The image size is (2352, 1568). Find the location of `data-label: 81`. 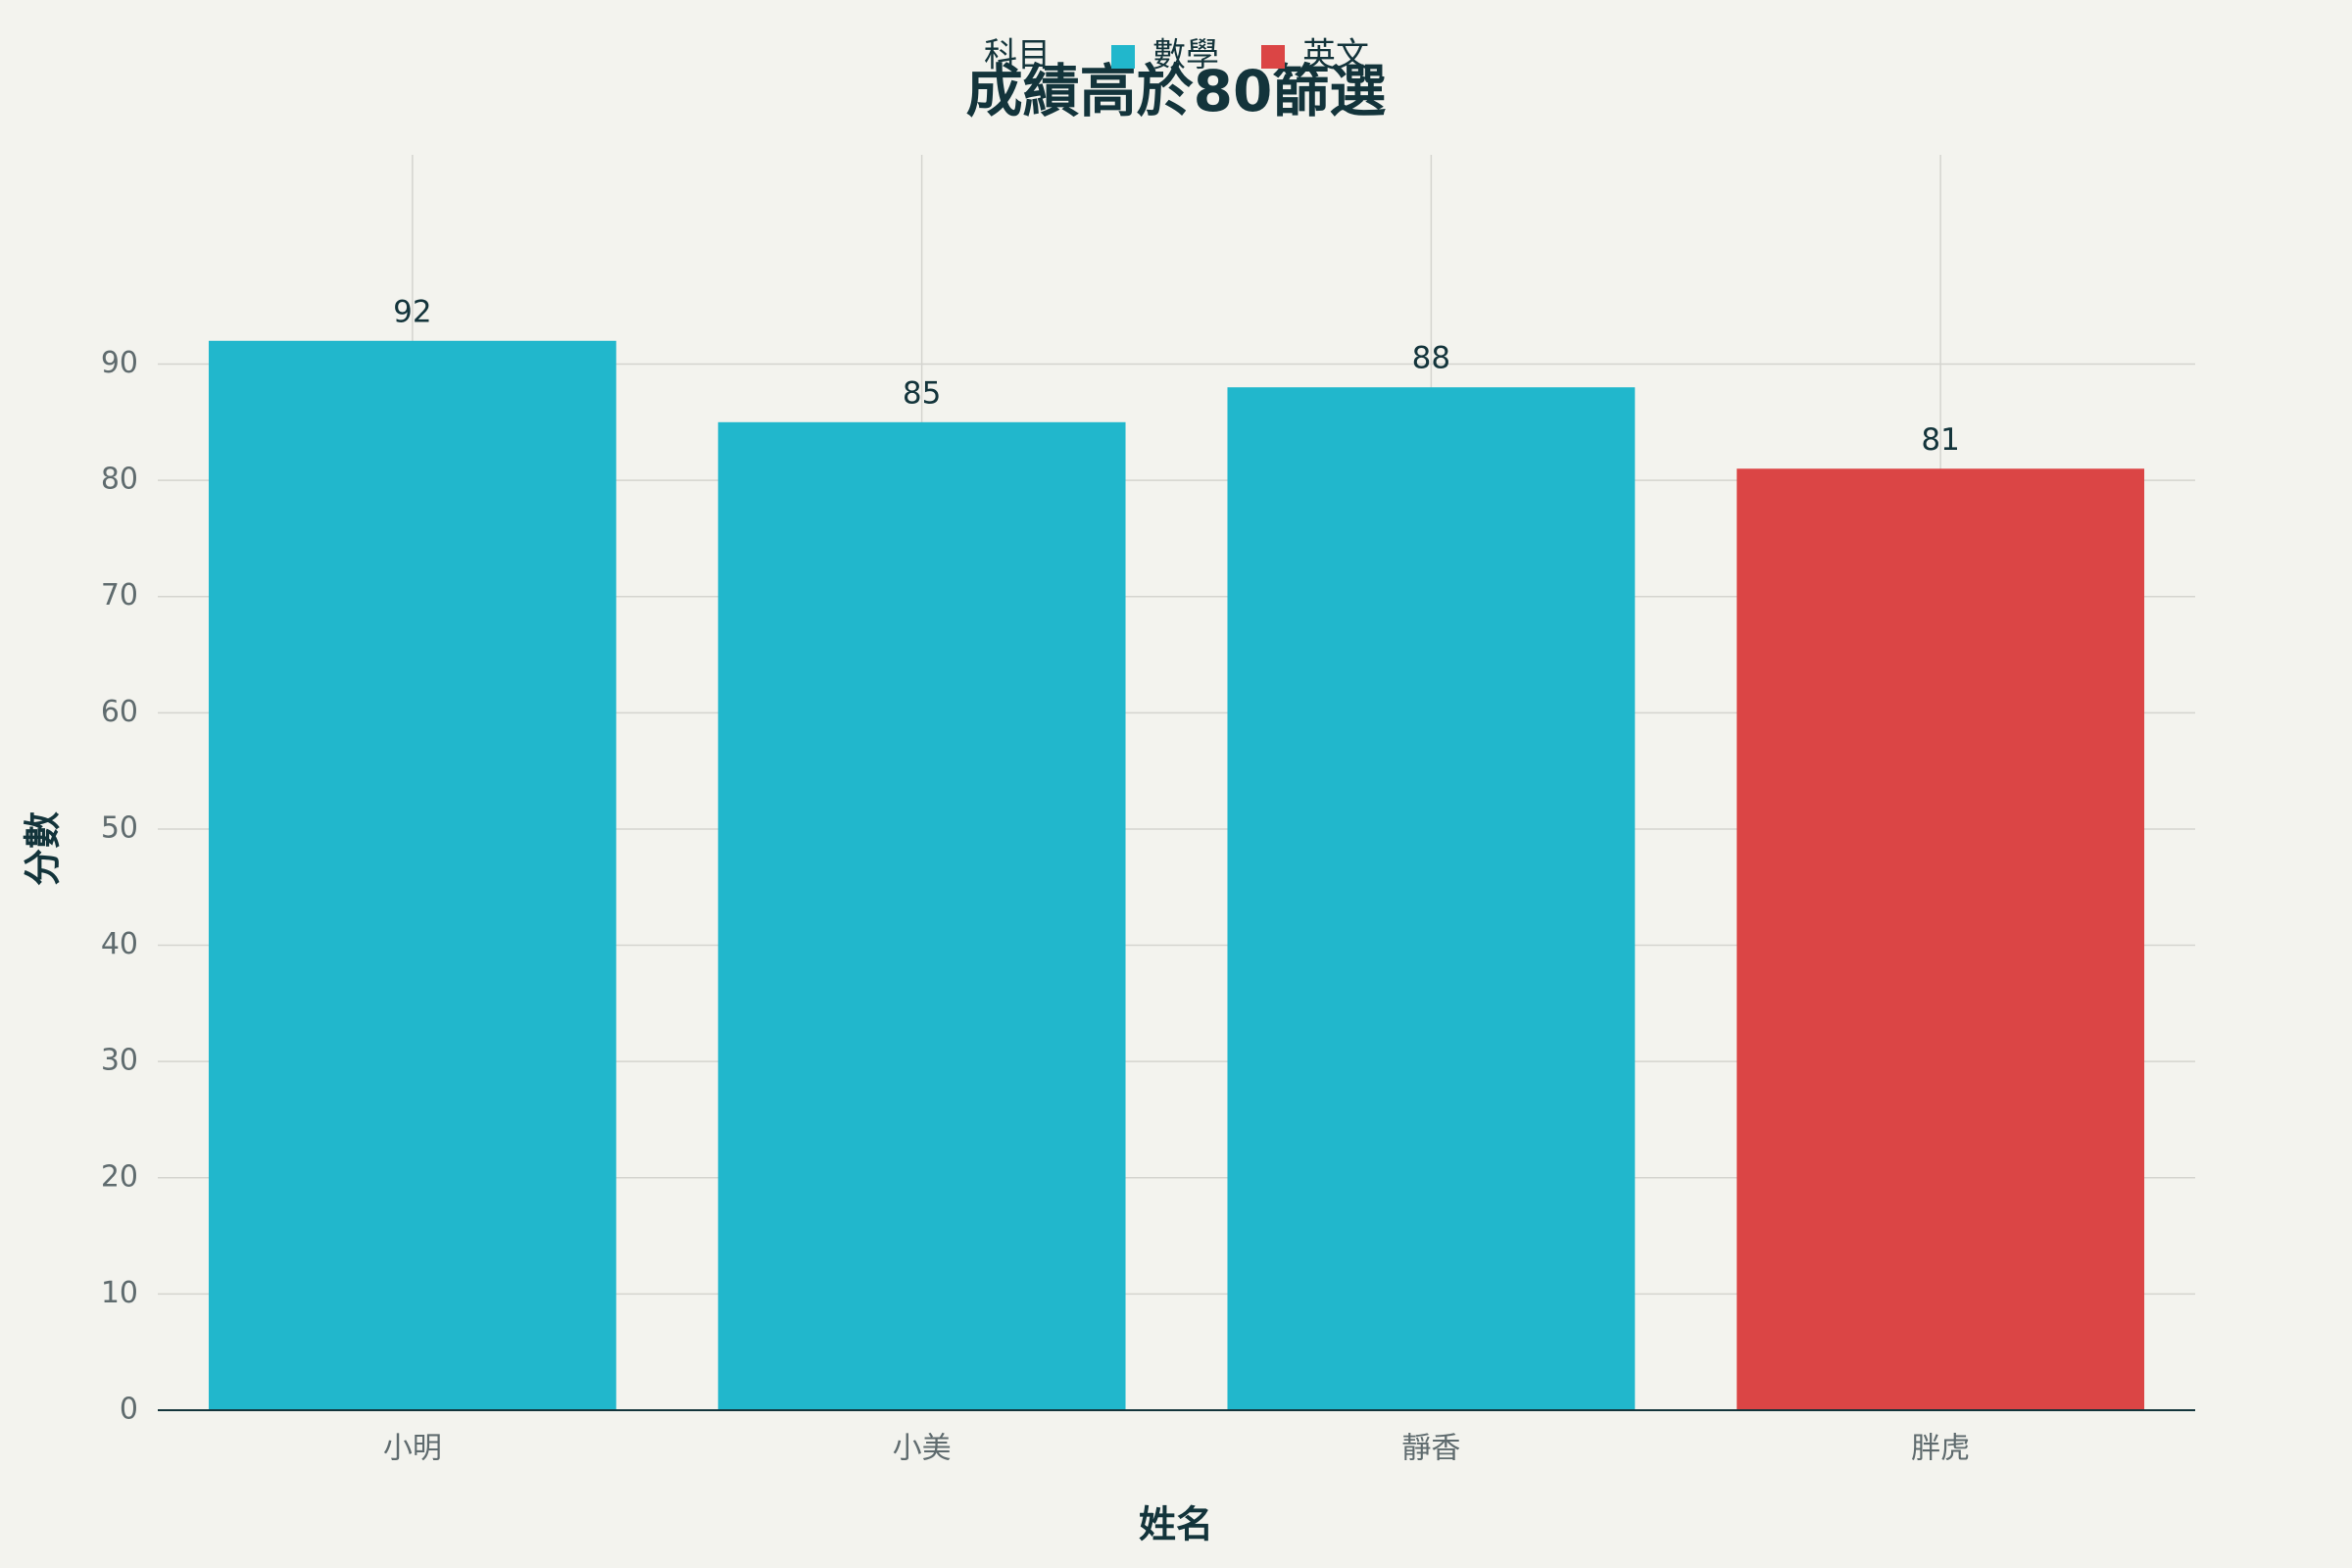

data-label: 81 is located at coordinates (1940, 440).